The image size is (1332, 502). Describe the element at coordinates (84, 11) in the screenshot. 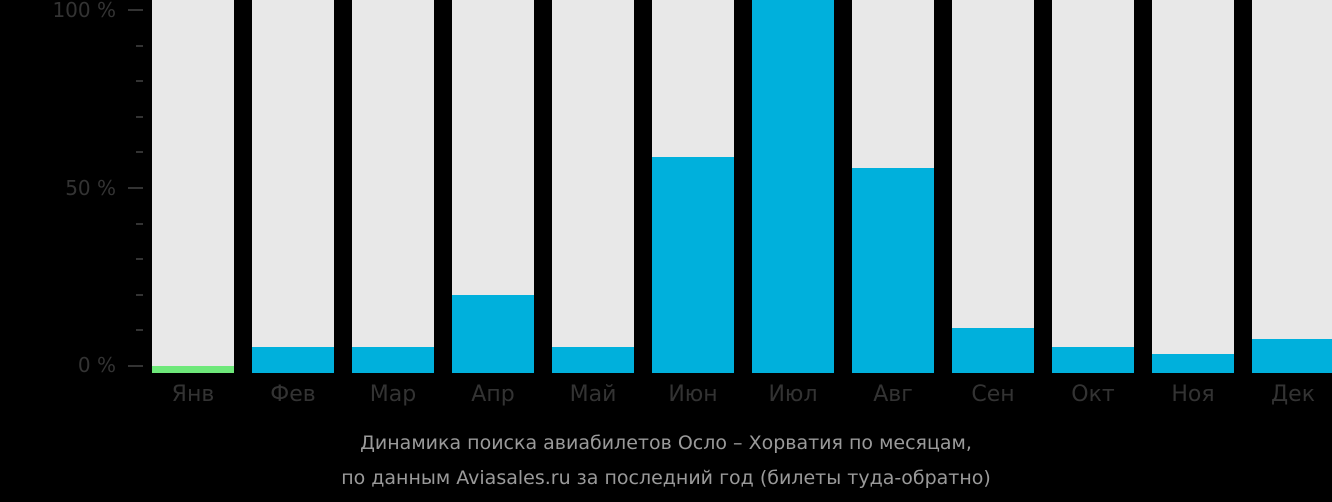

I see `y-tick-label-100: 100 %` at that location.